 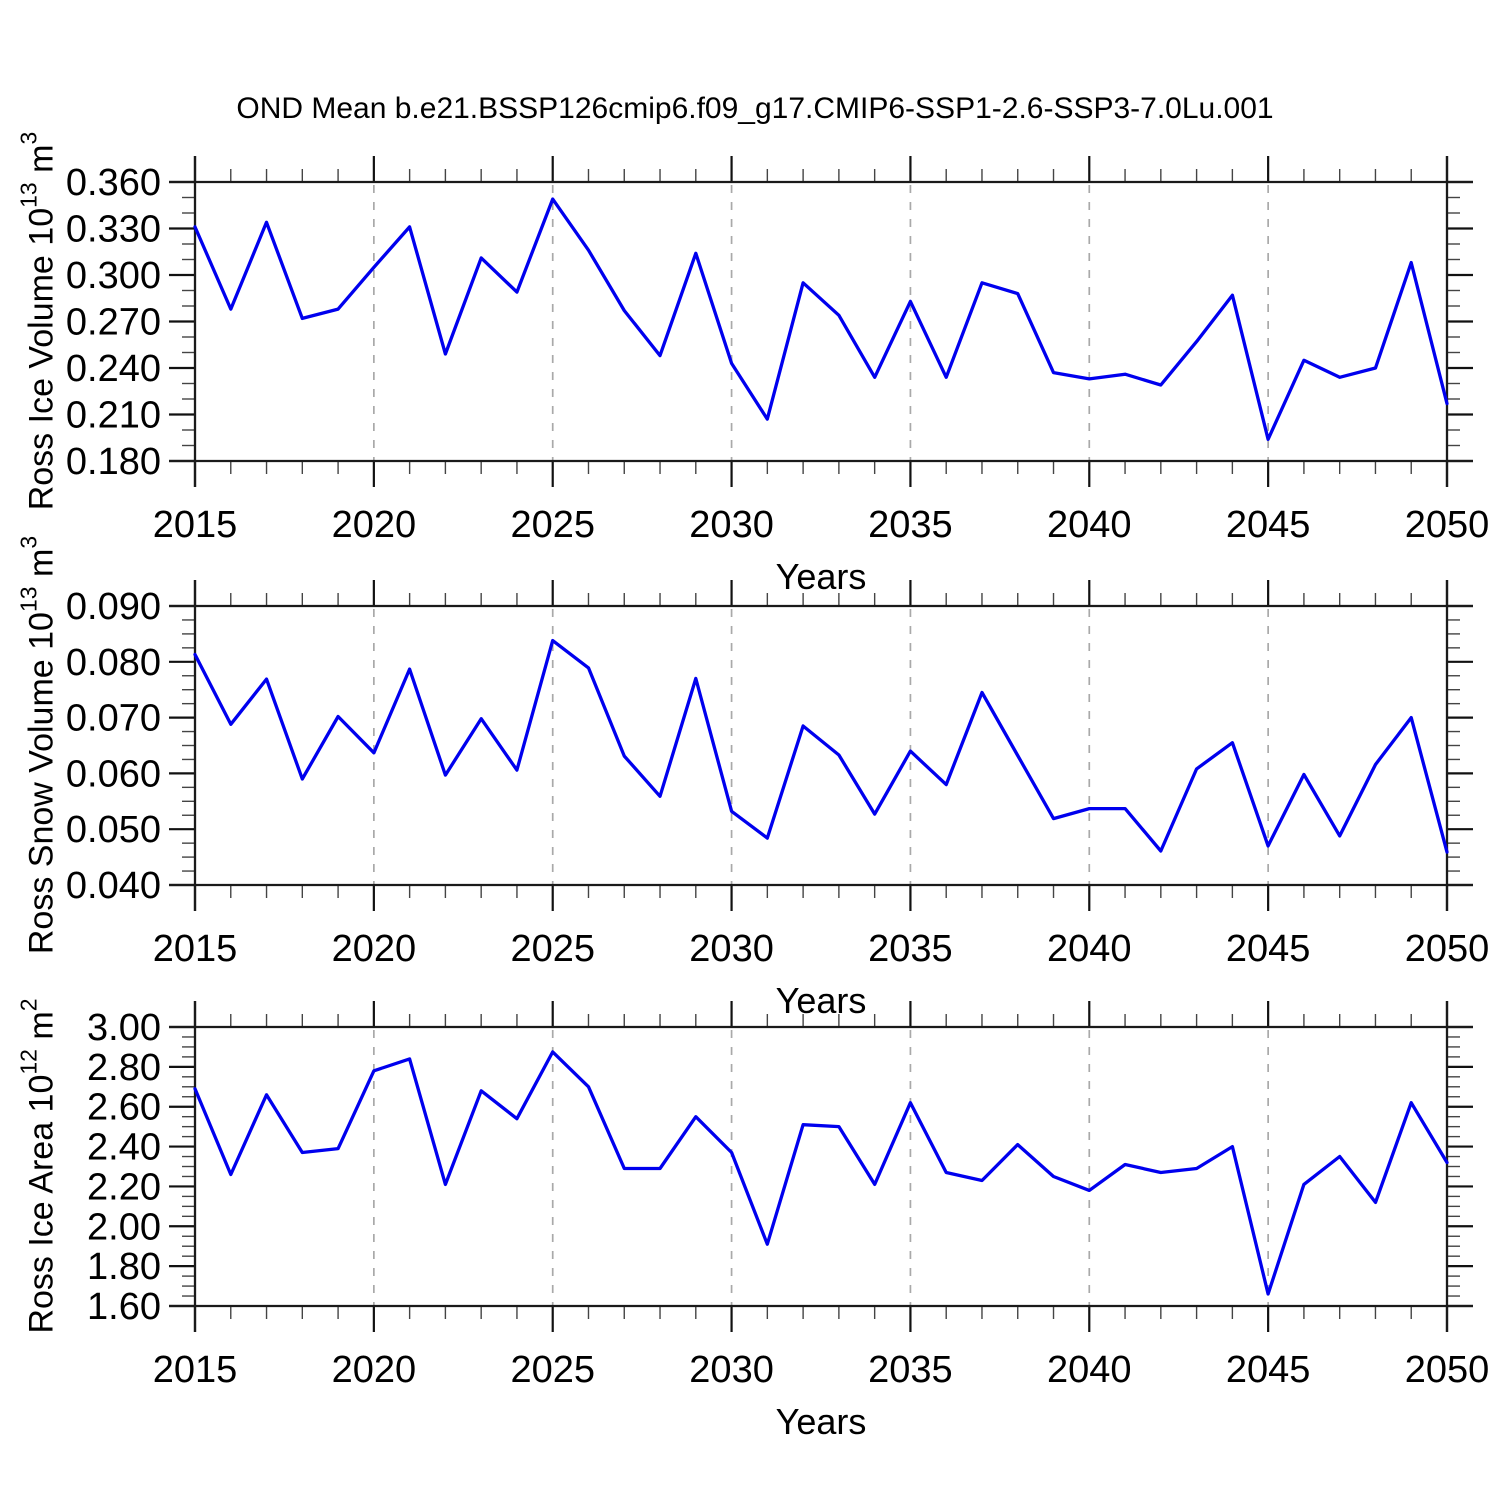 What do you see at coordinates (821, 1000) in the screenshot?
I see `x-axis-title-years-2: Years` at bounding box center [821, 1000].